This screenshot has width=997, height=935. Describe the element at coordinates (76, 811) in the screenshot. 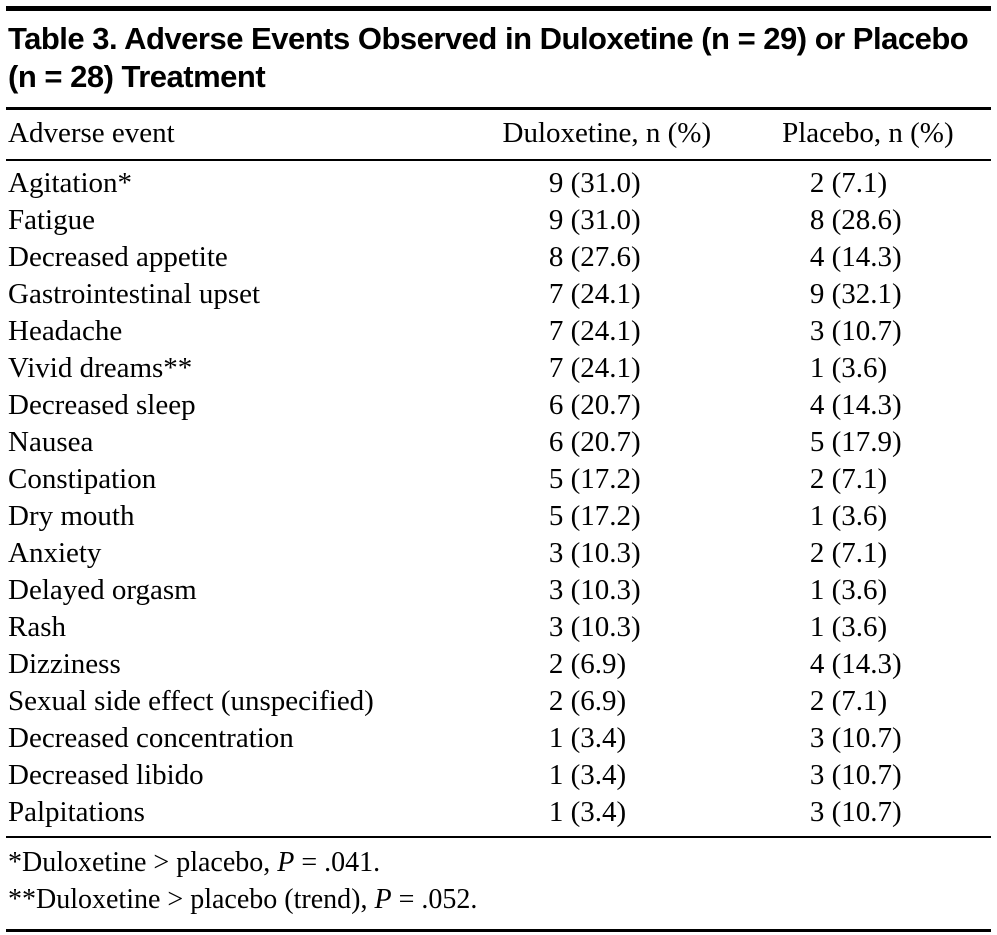

I see `adverse-event-cell: Palpitations` at that location.